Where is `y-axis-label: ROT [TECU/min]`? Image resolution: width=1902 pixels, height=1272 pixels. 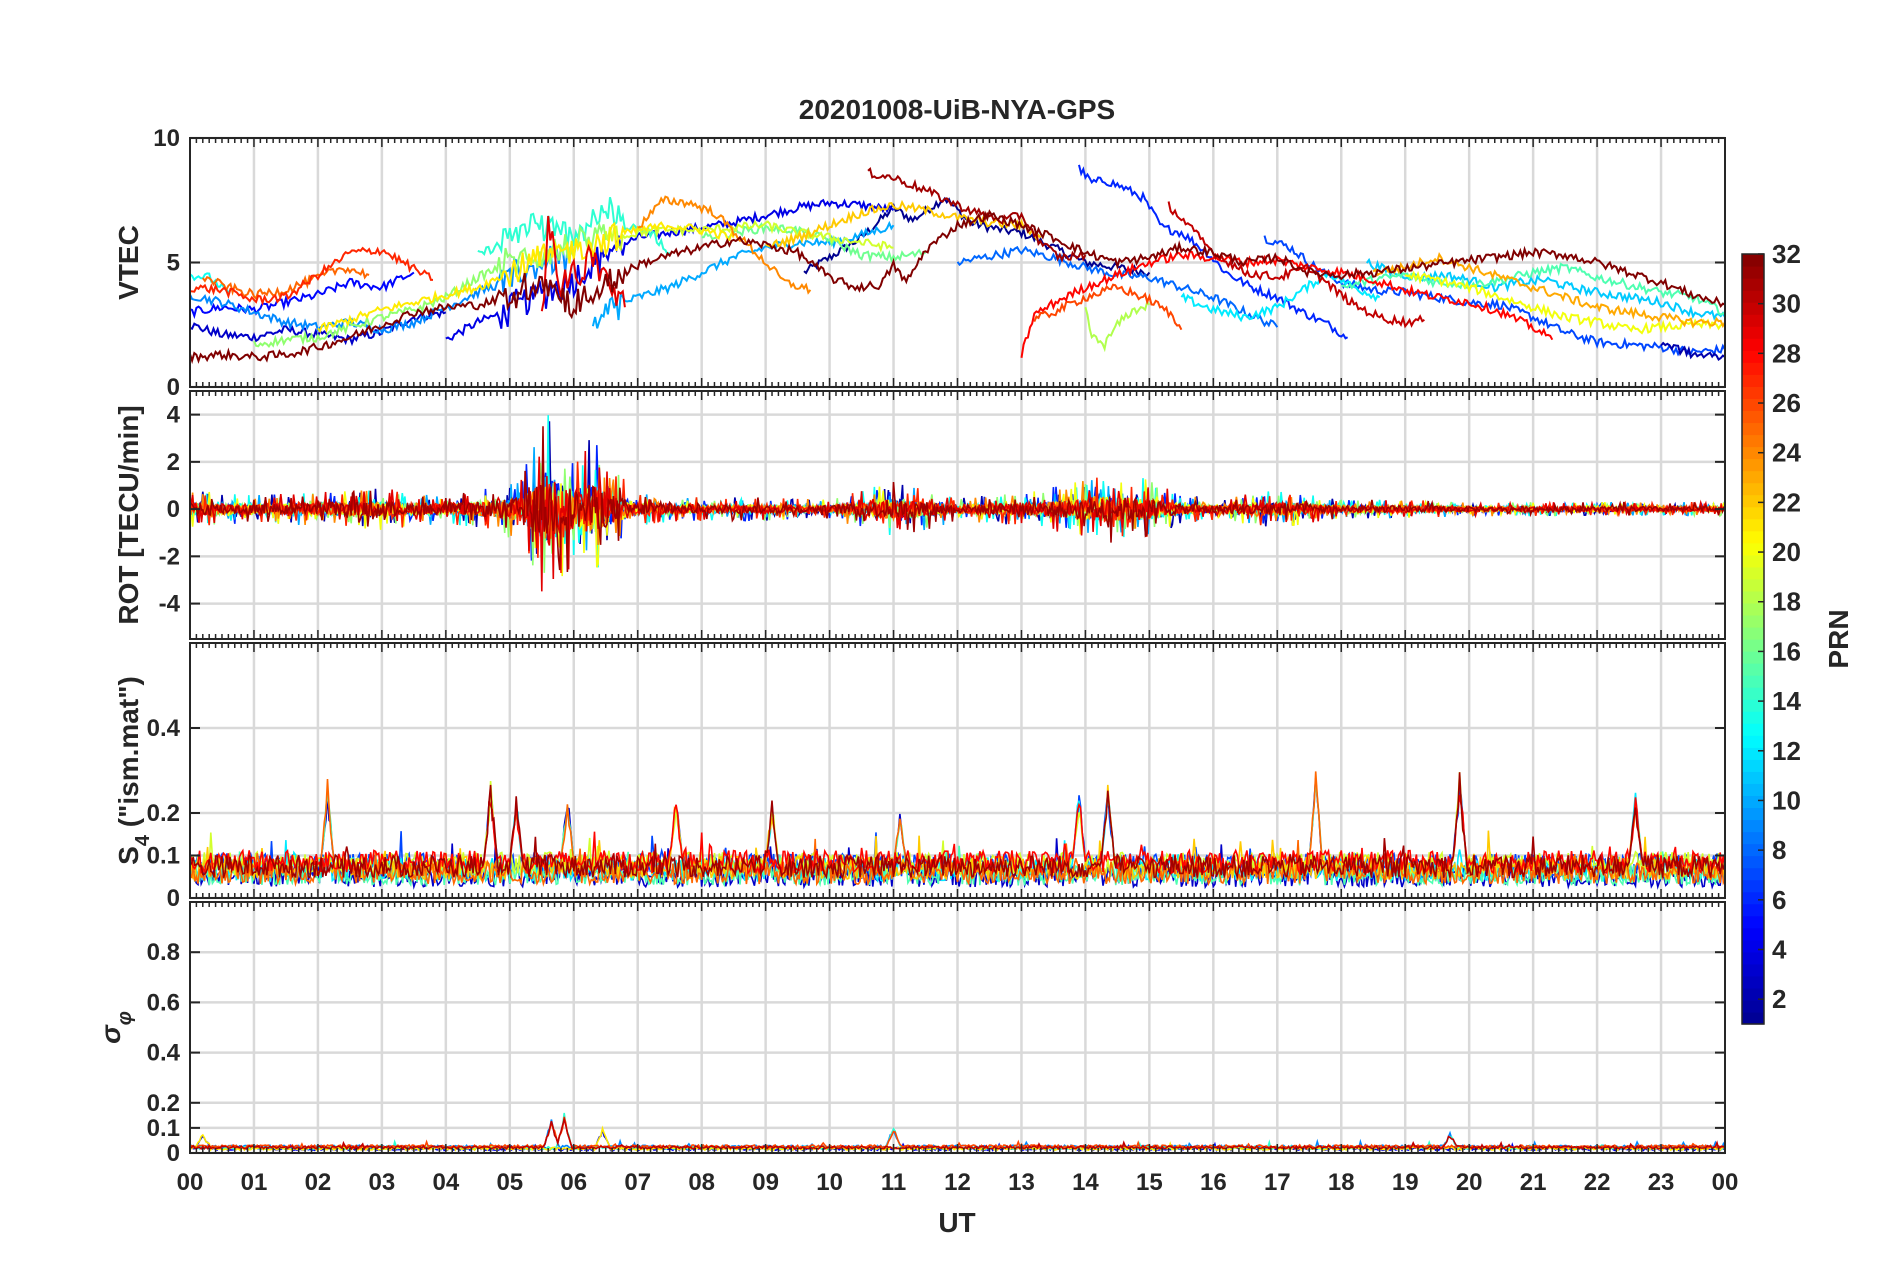
y-axis-label: ROT [TECU/min] is located at coordinates (128, 514).